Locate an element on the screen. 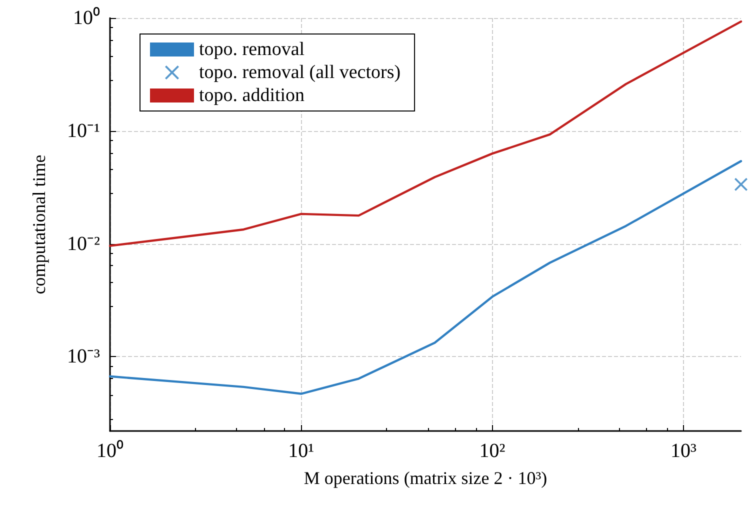 This screenshot has height=507, width=749. x-tick-label: 10³ is located at coordinates (683, 451).